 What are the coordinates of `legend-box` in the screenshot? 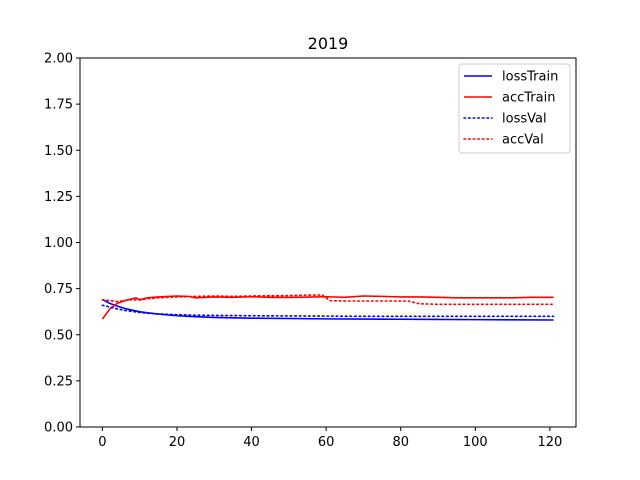 It's located at (514, 108).